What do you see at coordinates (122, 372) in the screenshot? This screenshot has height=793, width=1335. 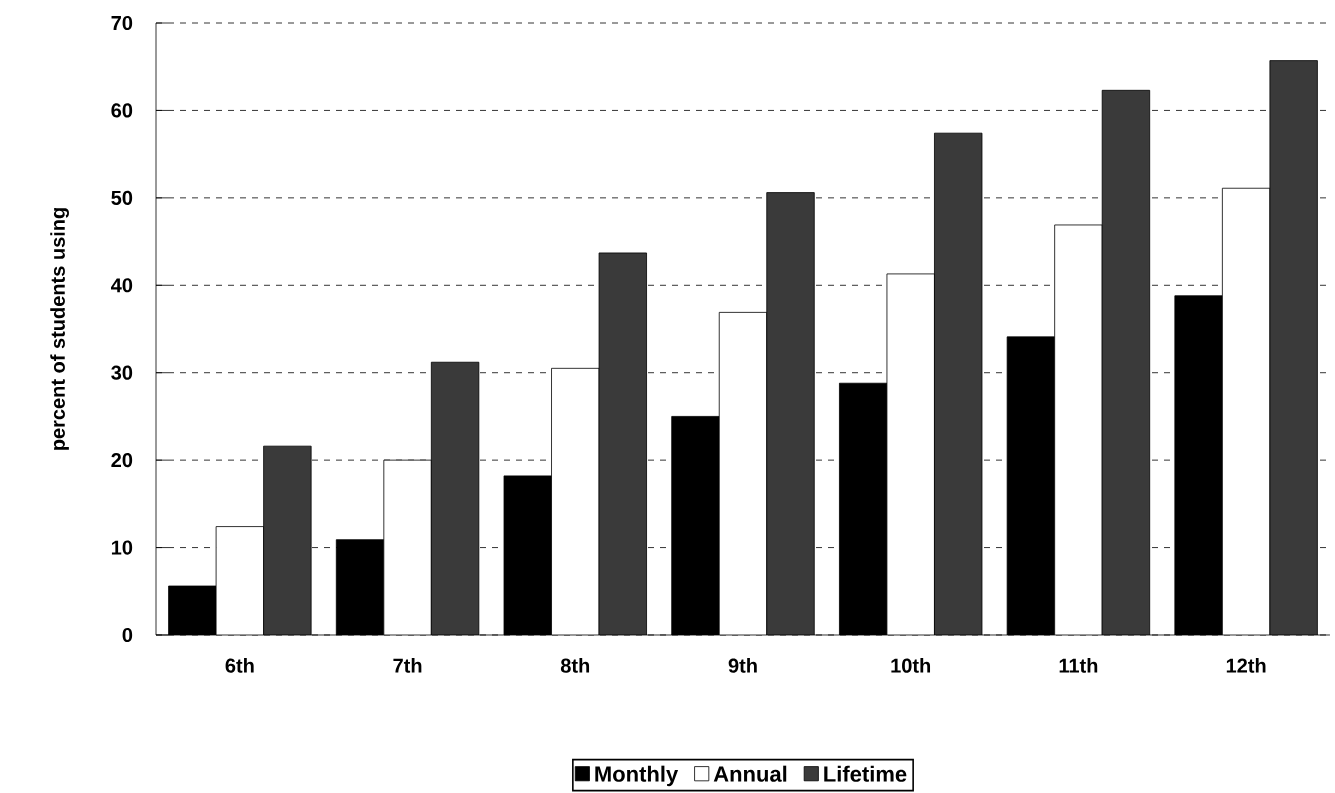 I see `y-tick-label: 30` at bounding box center [122, 372].